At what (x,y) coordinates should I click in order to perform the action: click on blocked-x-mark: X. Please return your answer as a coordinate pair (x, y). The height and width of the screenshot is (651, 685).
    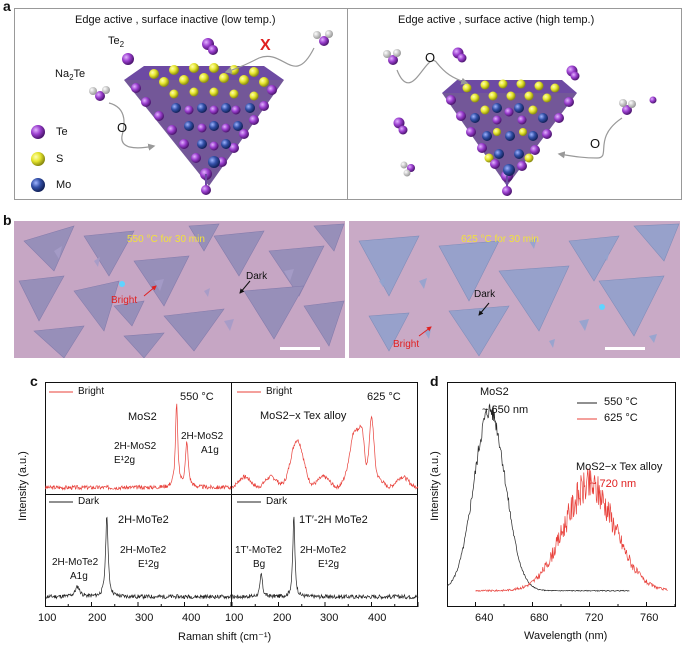
    Looking at the image, I should click on (265, 45).